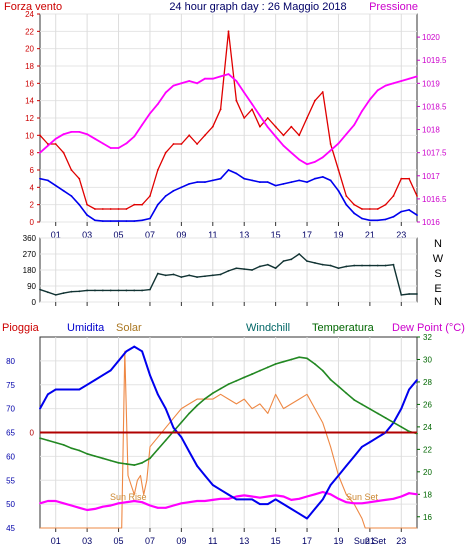 The width and height of the screenshot is (466, 560). What do you see at coordinates (32, 222) in the screenshot?
I see `top-left-tick-label-0: 0` at bounding box center [32, 222].